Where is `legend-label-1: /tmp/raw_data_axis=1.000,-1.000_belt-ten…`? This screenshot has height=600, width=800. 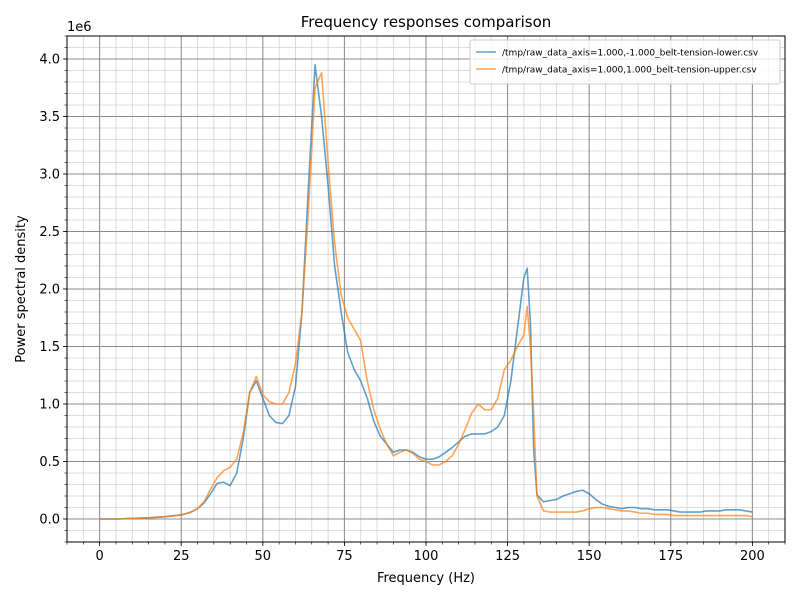 legend-label-1: /tmp/raw_data_axis=1.000,-1.000_belt-ten… is located at coordinates (630, 54).